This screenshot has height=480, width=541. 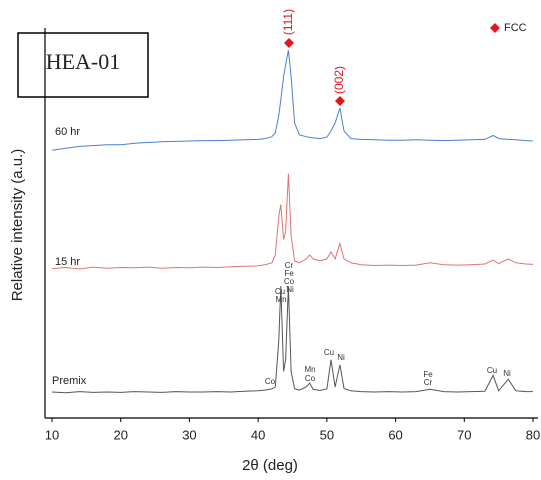 I want to click on label-box, so click(x=83, y=65).